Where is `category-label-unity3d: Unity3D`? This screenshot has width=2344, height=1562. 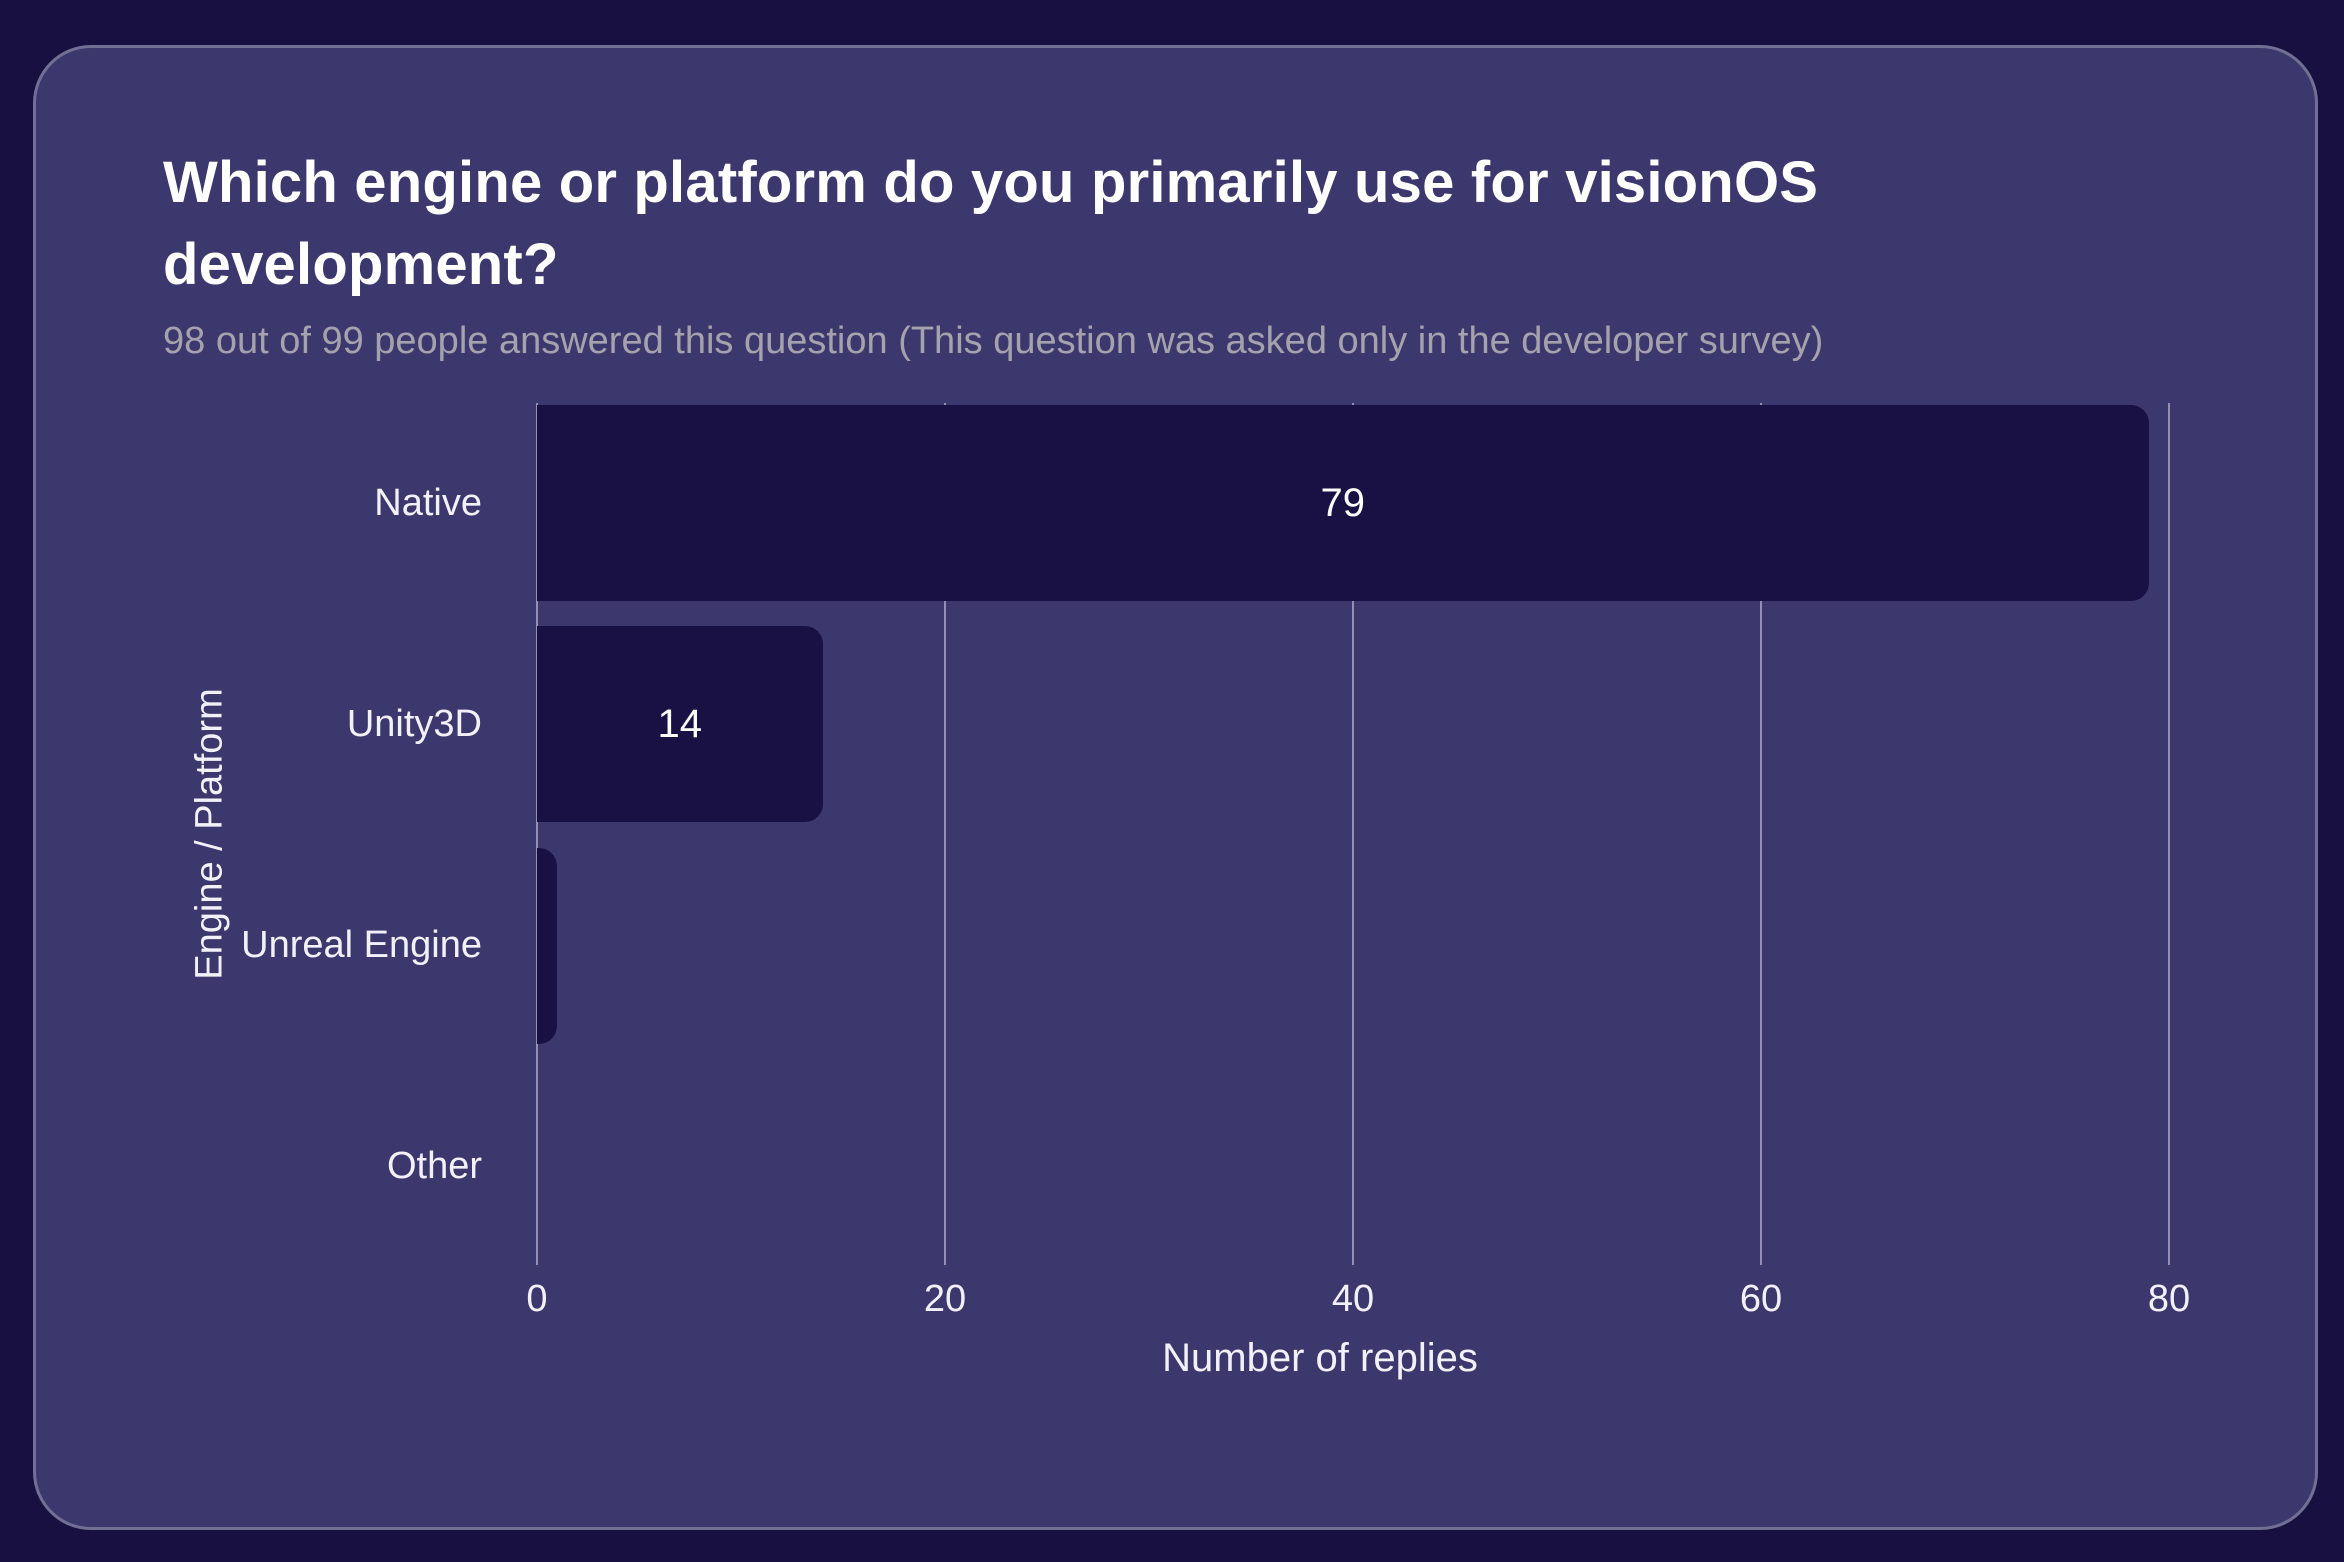 category-label-unity3d: Unity3D is located at coordinates (414, 723).